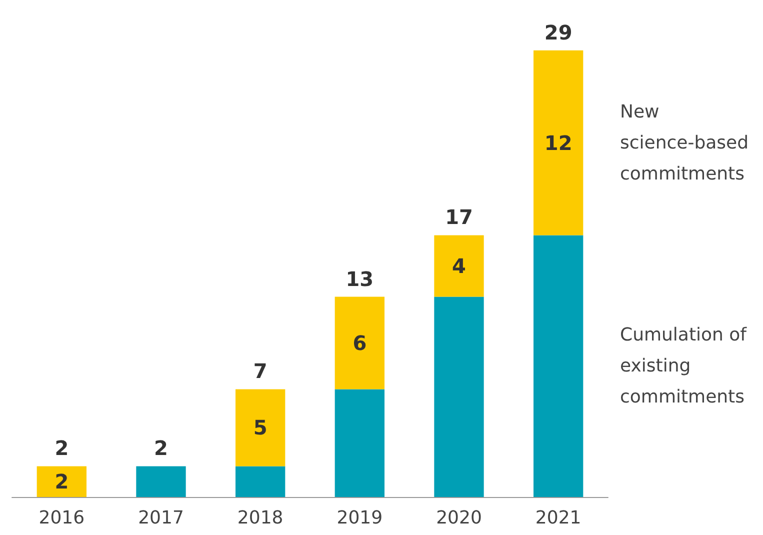 The image size is (763, 535). What do you see at coordinates (260, 518) in the screenshot?
I see `x-tick-label: 2018` at bounding box center [260, 518].